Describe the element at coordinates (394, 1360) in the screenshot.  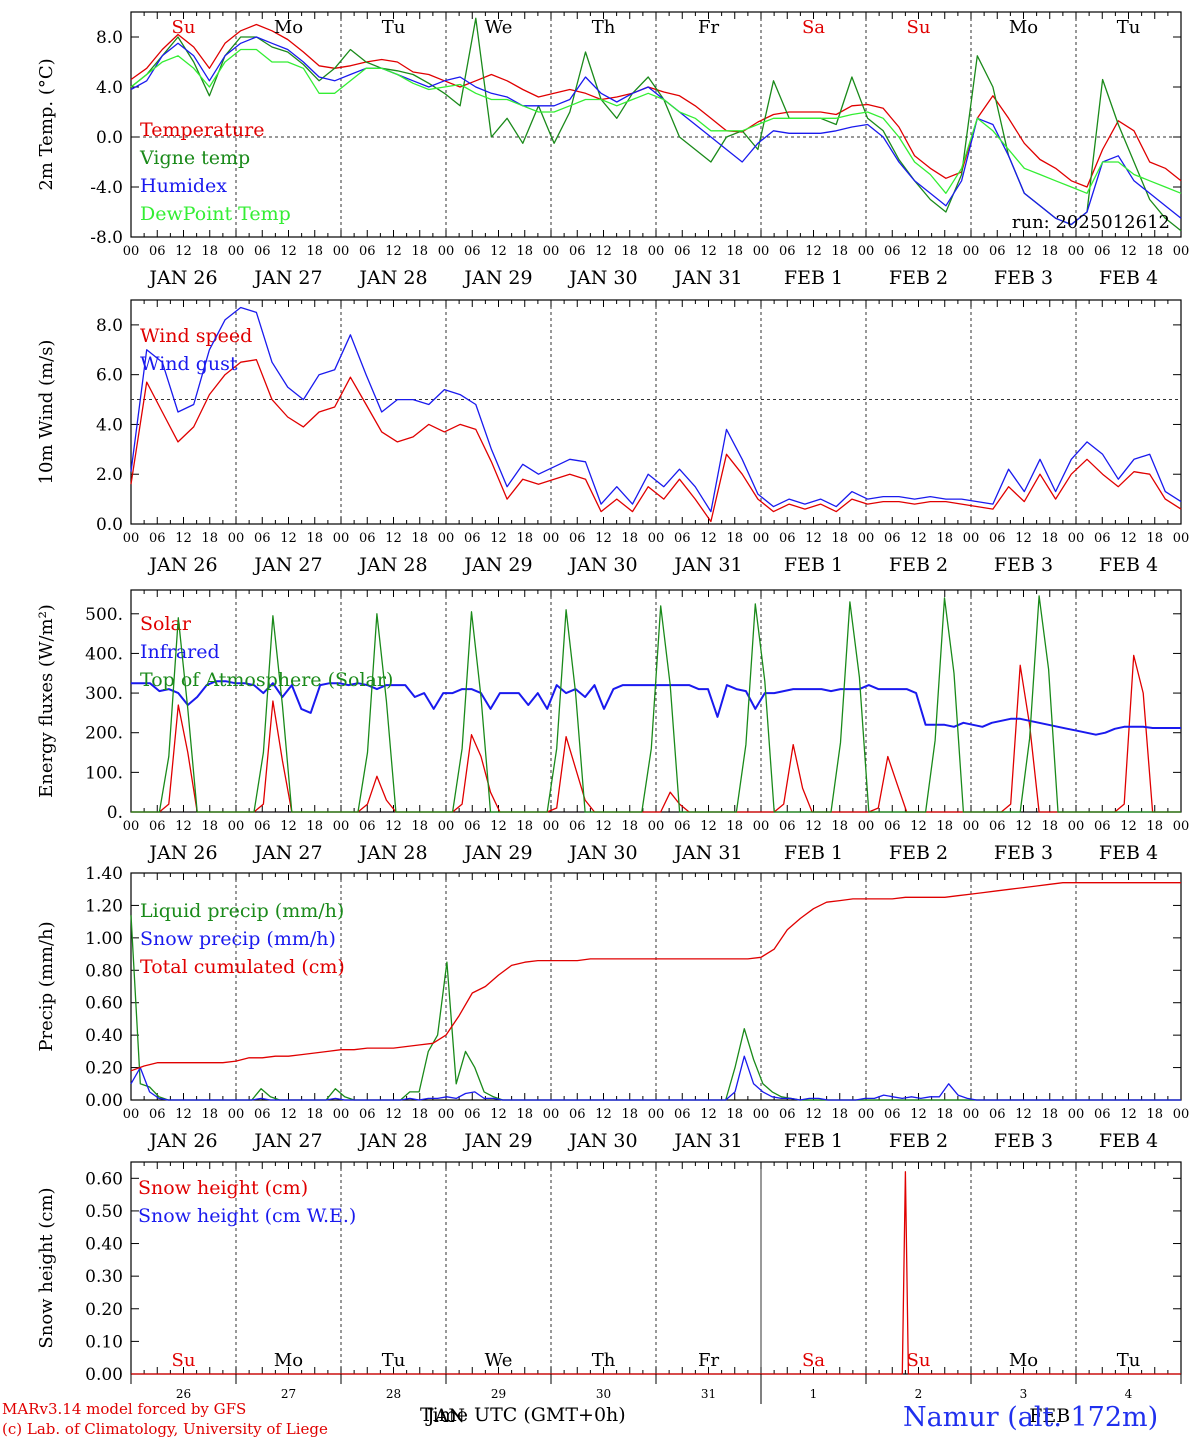
I see `panel5-dow-label: Tu` at that location.